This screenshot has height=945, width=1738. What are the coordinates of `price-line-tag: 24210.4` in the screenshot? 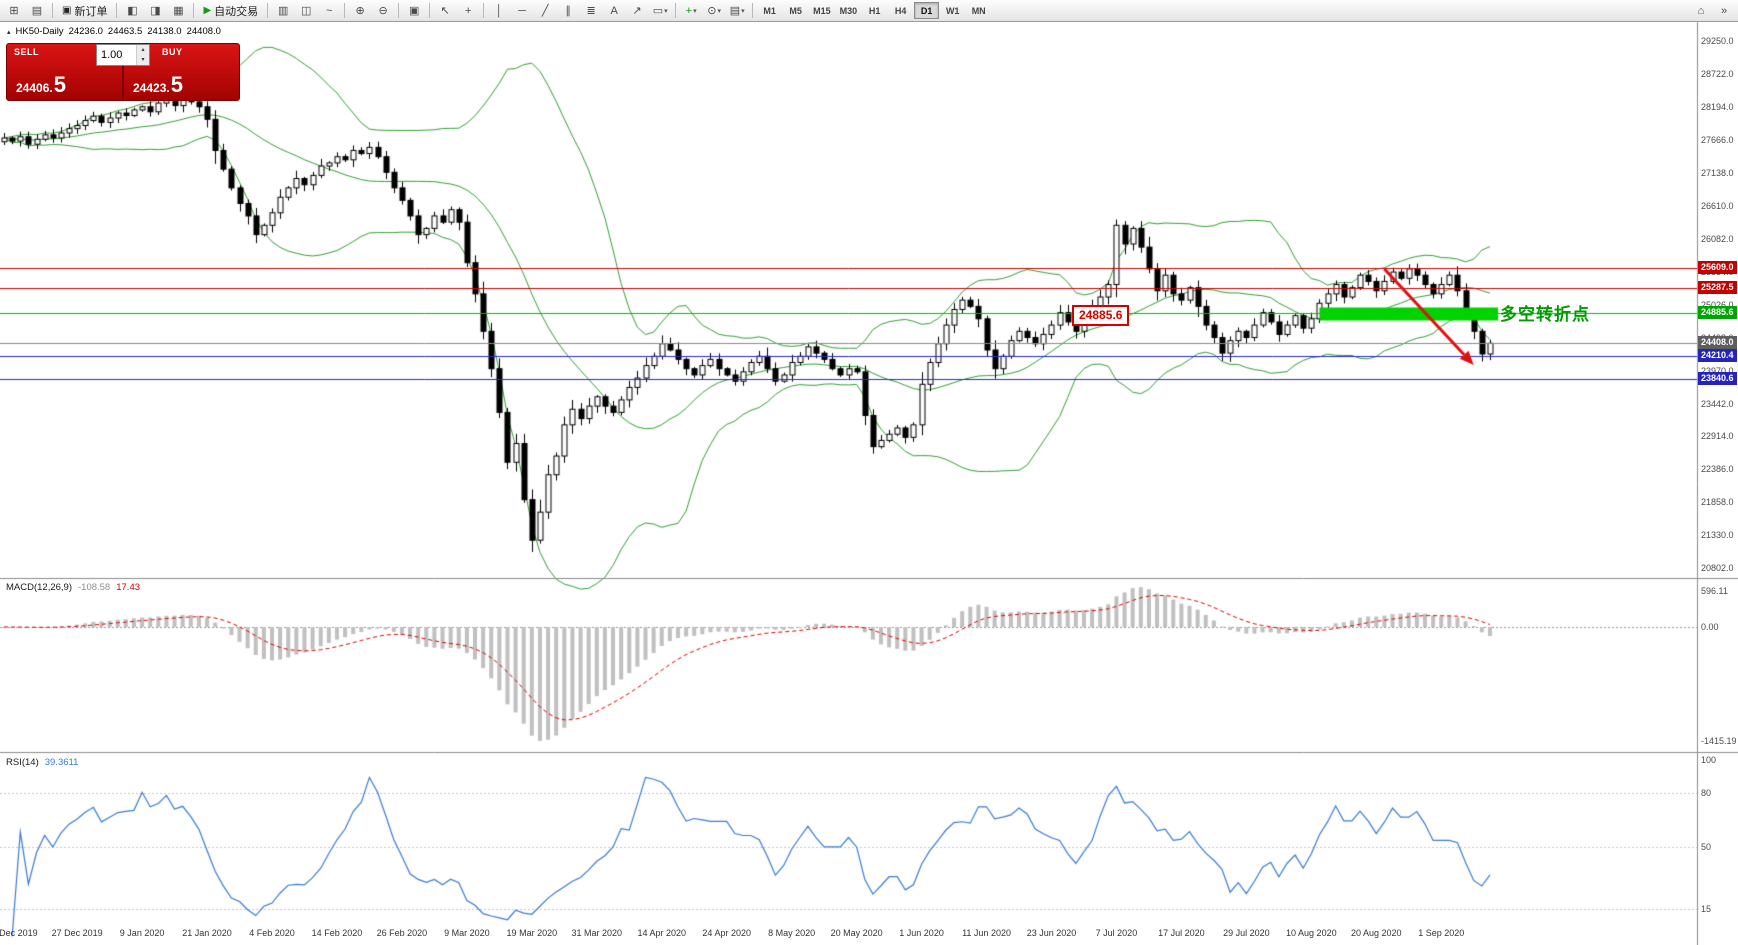 It's located at (1717, 355).